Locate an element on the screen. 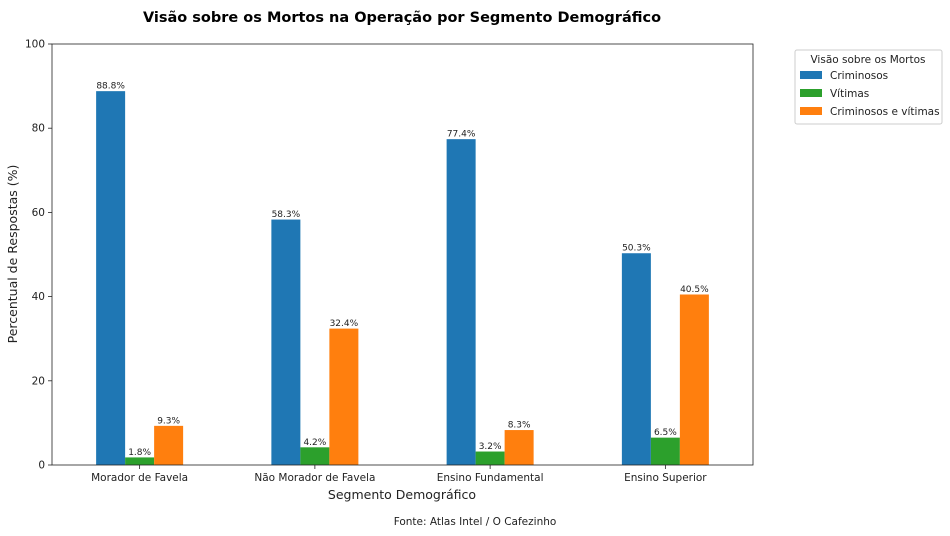 The width and height of the screenshot is (950, 536). data-label: 77.4% is located at coordinates (461, 135).